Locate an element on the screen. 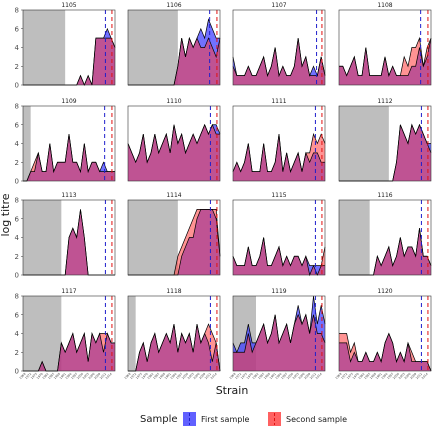  panel-1116: 1116 is located at coordinates (385, 233).